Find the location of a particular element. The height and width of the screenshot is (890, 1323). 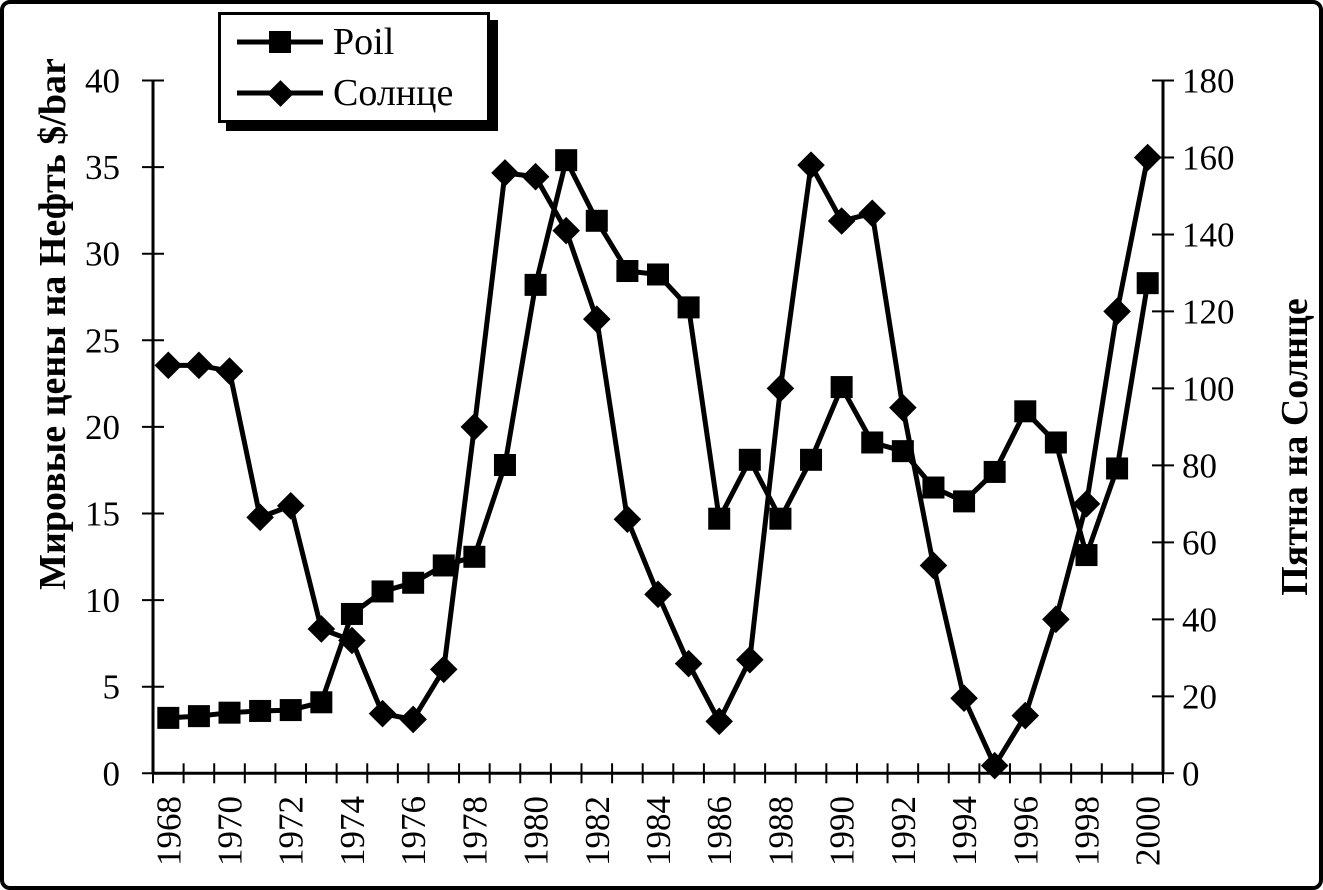

series-square-marker-1997 is located at coordinates (1055, 442).